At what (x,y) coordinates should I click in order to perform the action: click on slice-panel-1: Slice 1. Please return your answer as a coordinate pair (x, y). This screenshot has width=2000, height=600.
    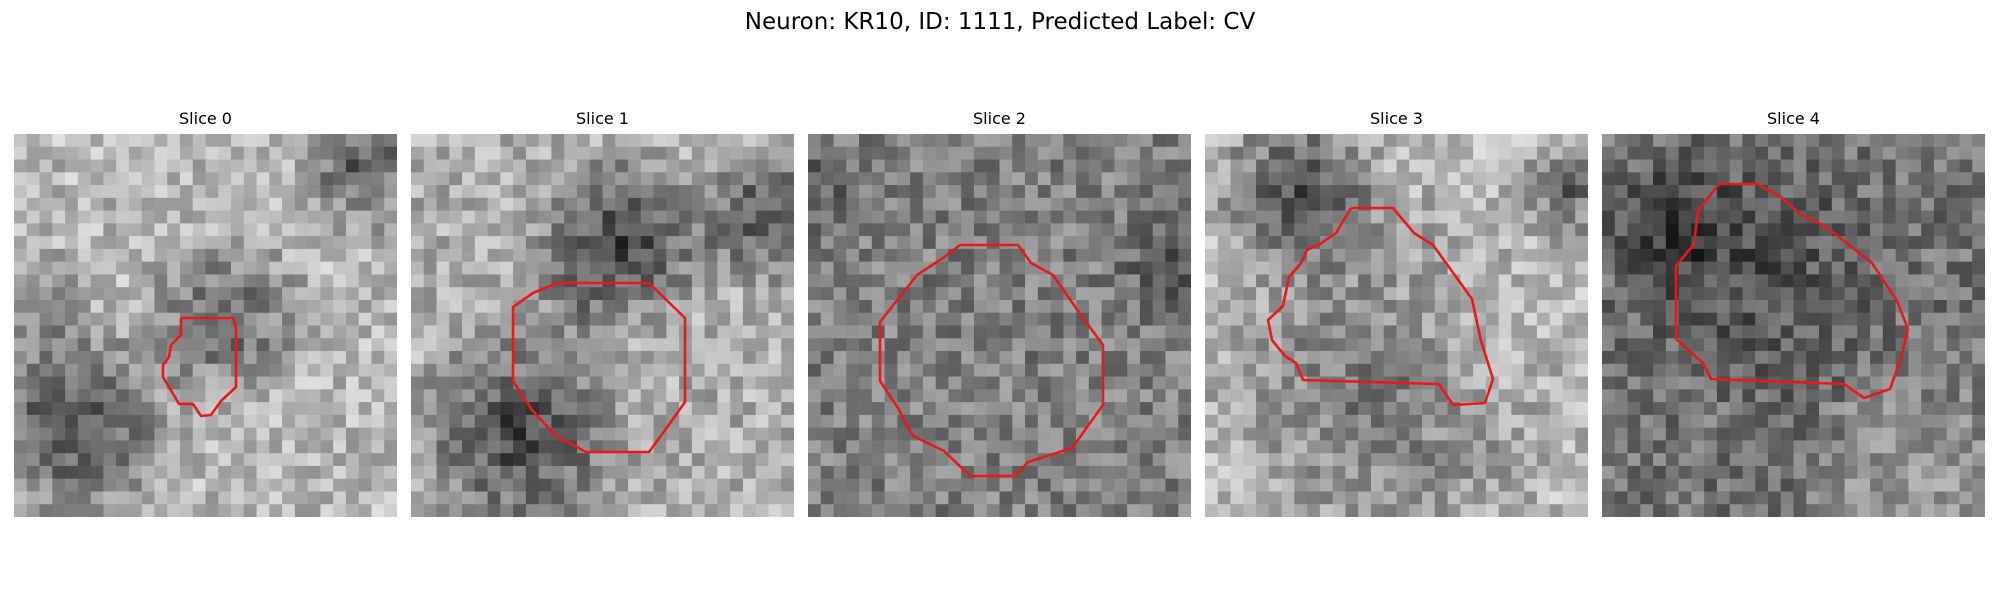
    Looking at the image, I should click on (602, 312).